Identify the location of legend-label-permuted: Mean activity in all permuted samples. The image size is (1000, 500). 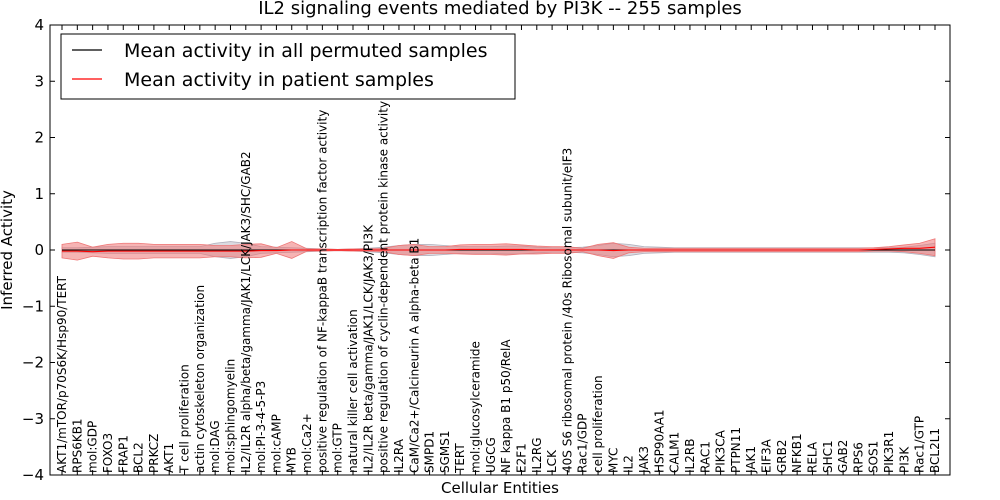
(305, 51).